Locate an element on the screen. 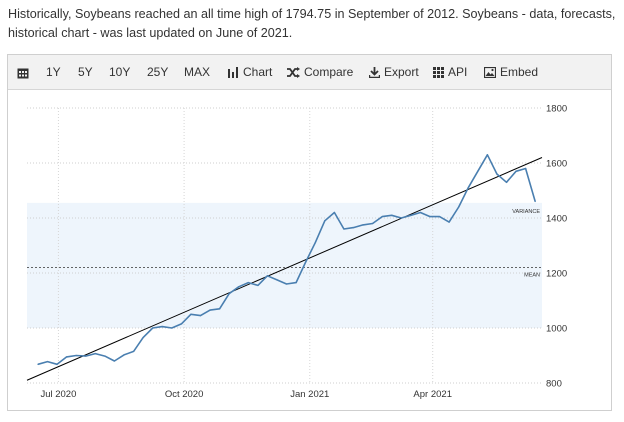 The image size is (624, 422). x-tick-label: Jul 2020 is located at coordinates (58, 394).